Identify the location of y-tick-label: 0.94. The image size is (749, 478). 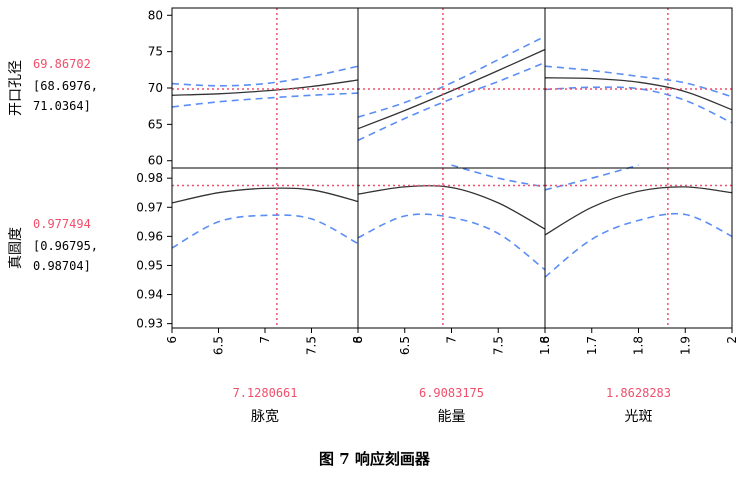
(149, 295).